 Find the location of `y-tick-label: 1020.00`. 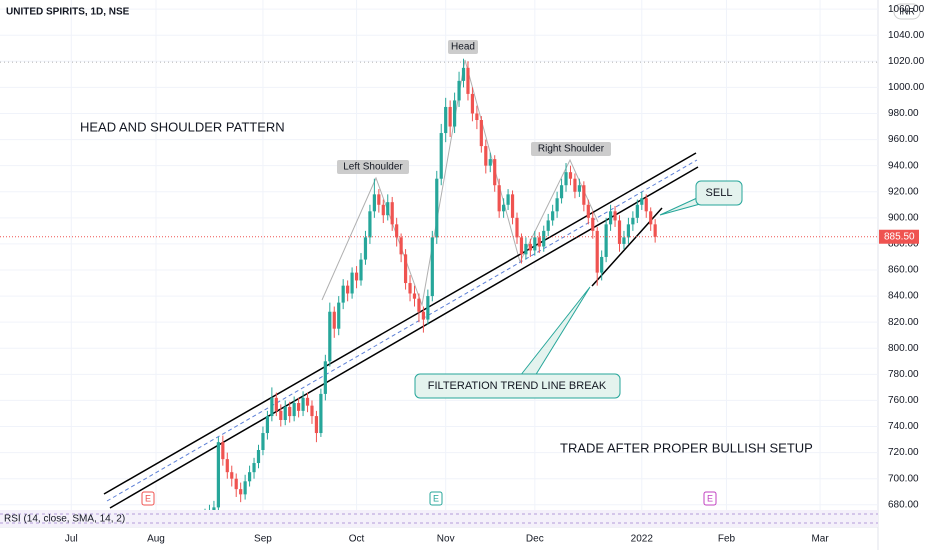

y-tick-label: 1020.00 is located at coordinates (906, 61).